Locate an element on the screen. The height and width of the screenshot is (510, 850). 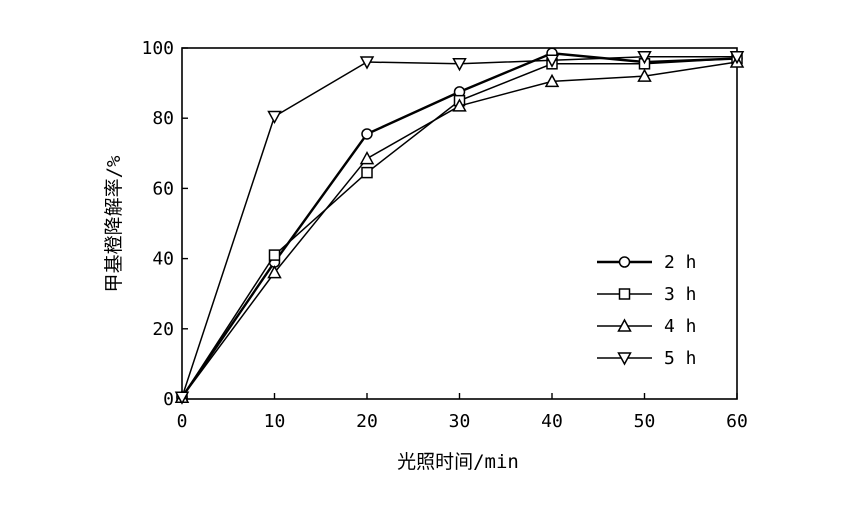
legend-label: 4 h is located at coordinates (680, 326).